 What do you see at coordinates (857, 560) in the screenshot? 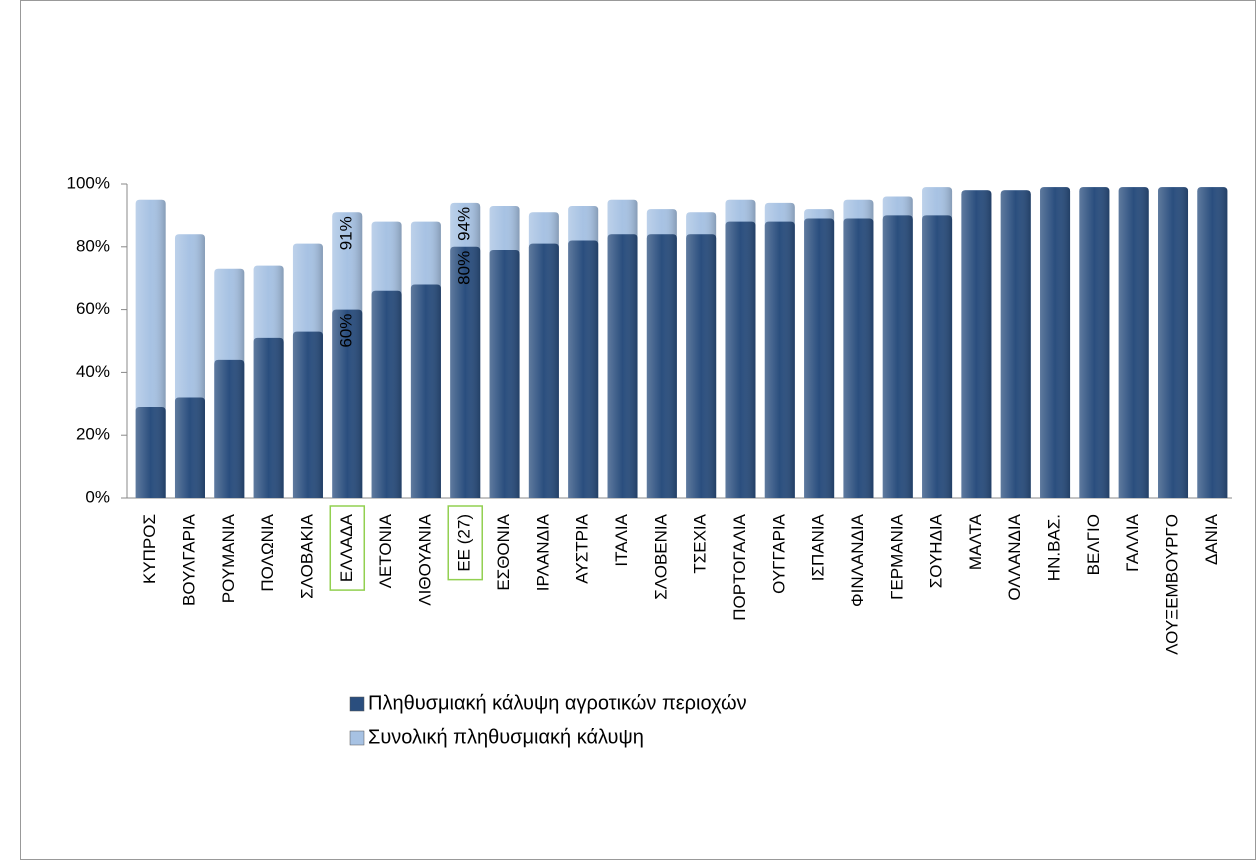
I see `x-tick-label: ΦΙΝΛΑΝΔΙΑ` at bounding box center [857, 560].